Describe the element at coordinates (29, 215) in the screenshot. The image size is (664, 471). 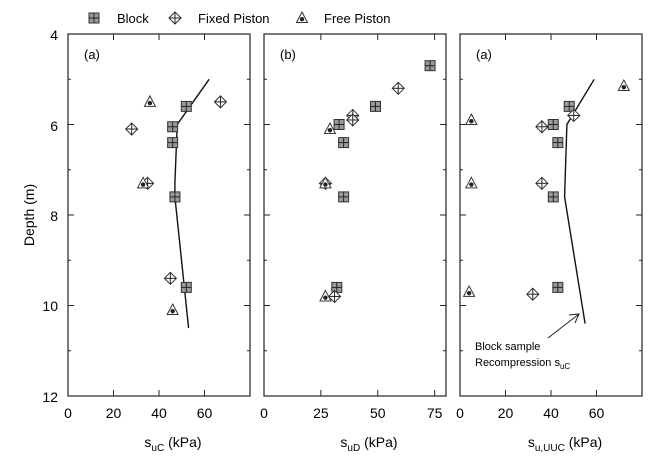
I see `y-axis-title: Depth (m)` at that location.